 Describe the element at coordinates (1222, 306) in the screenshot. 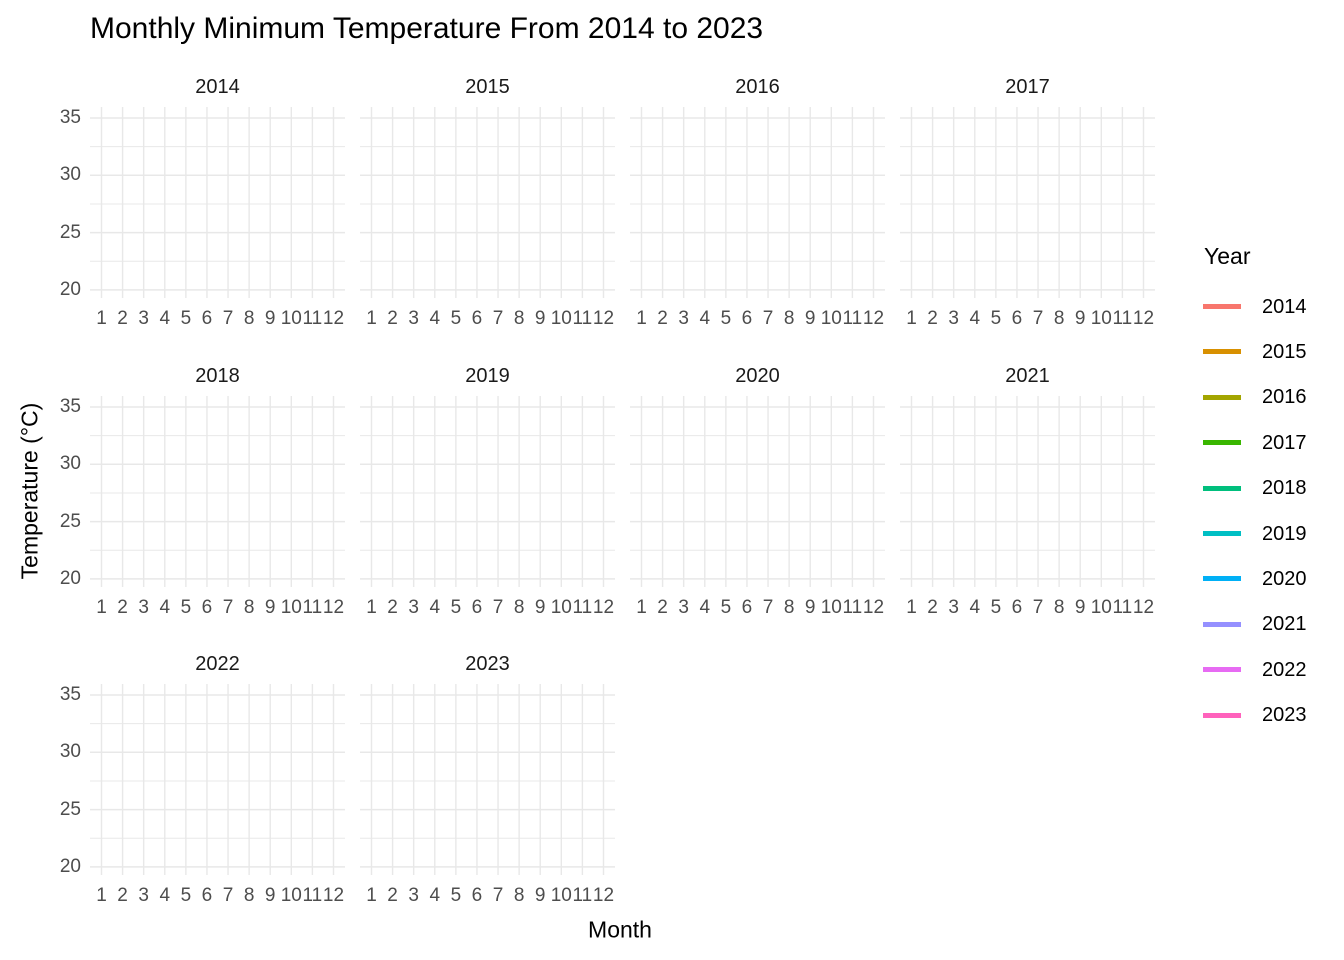

I see `legend-key-line-2014` at that location.